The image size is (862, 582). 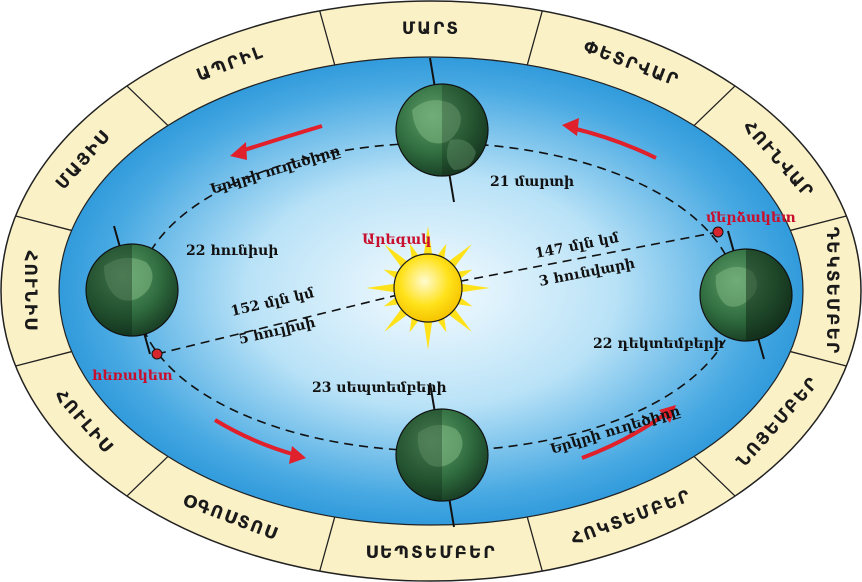 I want to click on aphelion-label: հեռակետ, so click(x=132, y=376).